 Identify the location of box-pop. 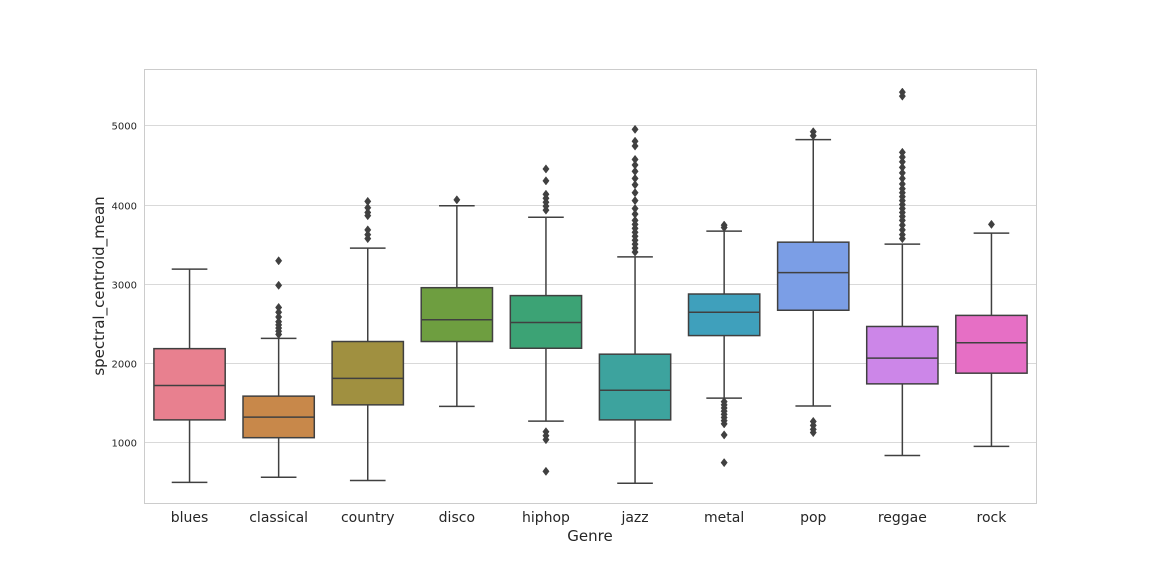
(813, 282).